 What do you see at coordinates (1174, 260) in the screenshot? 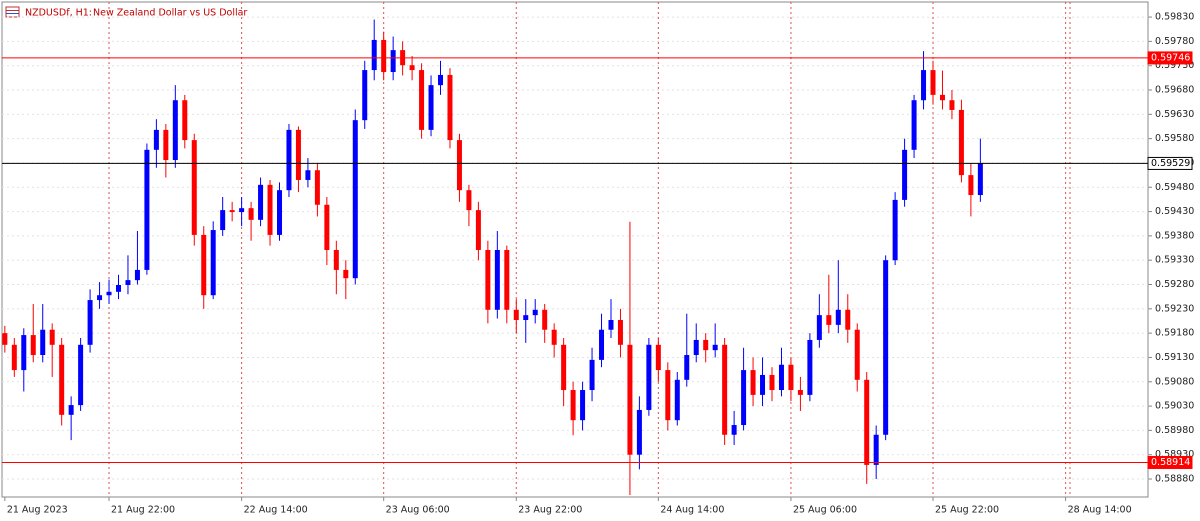
I see `y-tick-label: 0.59330` at bounding box center [1174, 260].